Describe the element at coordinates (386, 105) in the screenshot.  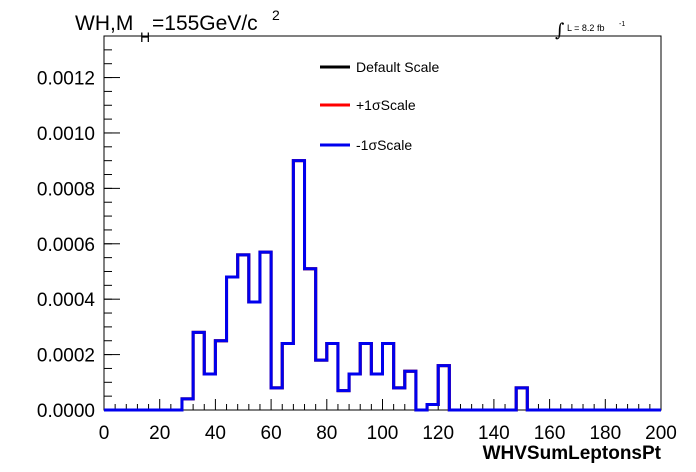
I see `legend-label-plus1sigma: +1σScale` at that location.